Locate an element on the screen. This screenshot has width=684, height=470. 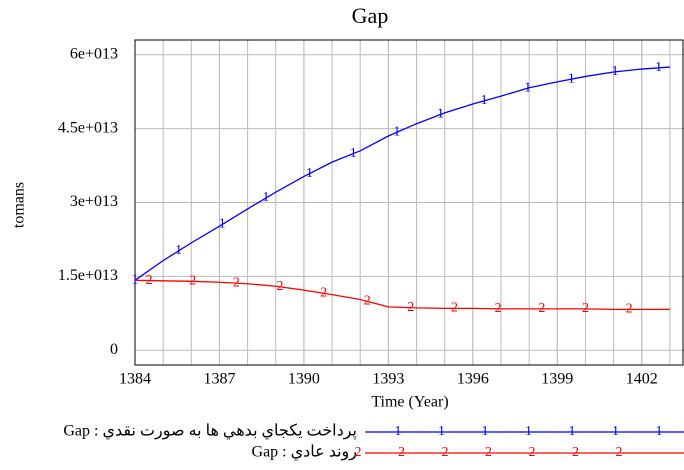
chart-title: Gap is located at coordinates (370, 15).